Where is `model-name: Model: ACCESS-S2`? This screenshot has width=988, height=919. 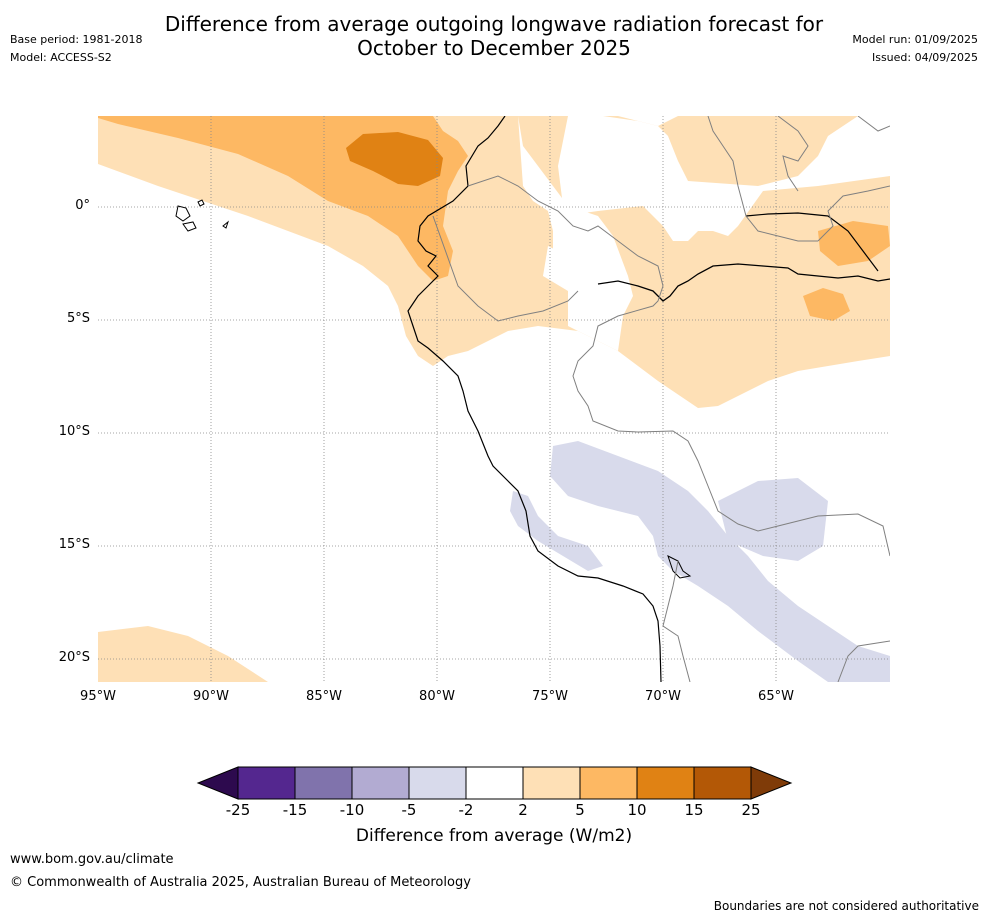
model-name: Model: ACCESS-S2 is located at coordinates (61, 57).